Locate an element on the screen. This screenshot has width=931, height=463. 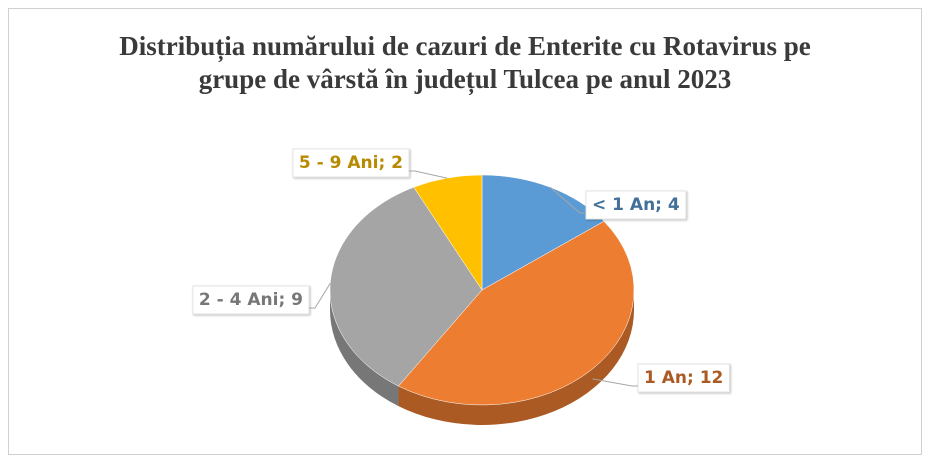
data-label: < 1 An; 4 is located at coordinates (636, 205).